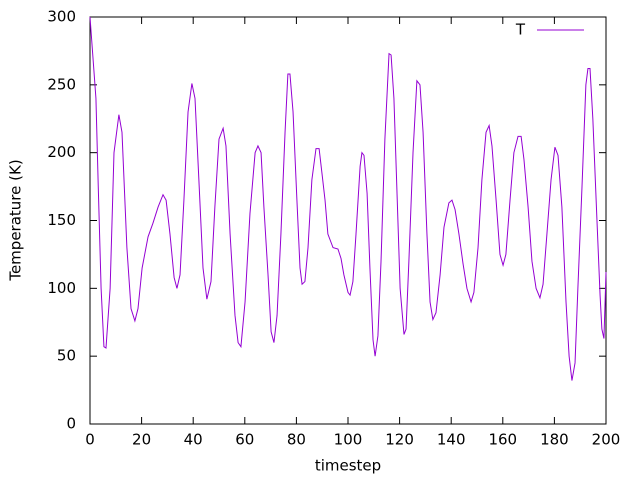  Describe the element at coordinates (61, 152) in the screenshot. I see `y-tick-label: 200` at that location.